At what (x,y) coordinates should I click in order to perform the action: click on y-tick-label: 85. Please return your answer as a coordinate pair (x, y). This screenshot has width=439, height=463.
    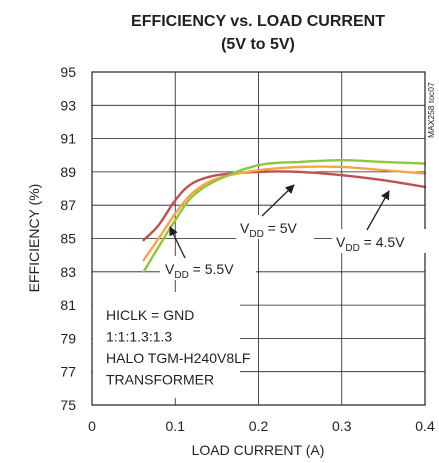
    Looking at the image, I should click on (68, 239).